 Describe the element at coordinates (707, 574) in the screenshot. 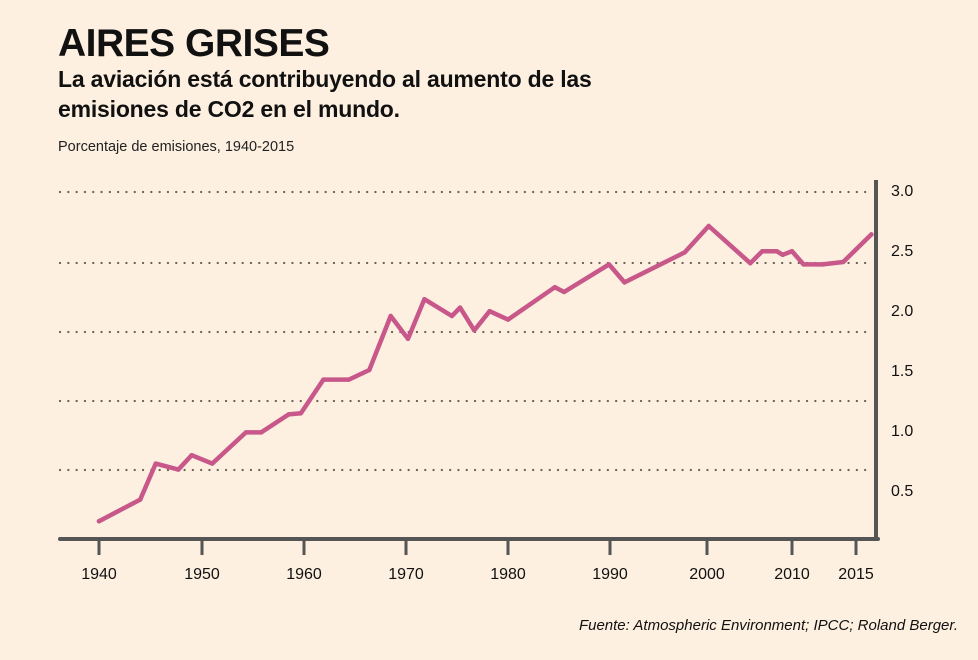

I see `x-tick-label: 2000` at that location.